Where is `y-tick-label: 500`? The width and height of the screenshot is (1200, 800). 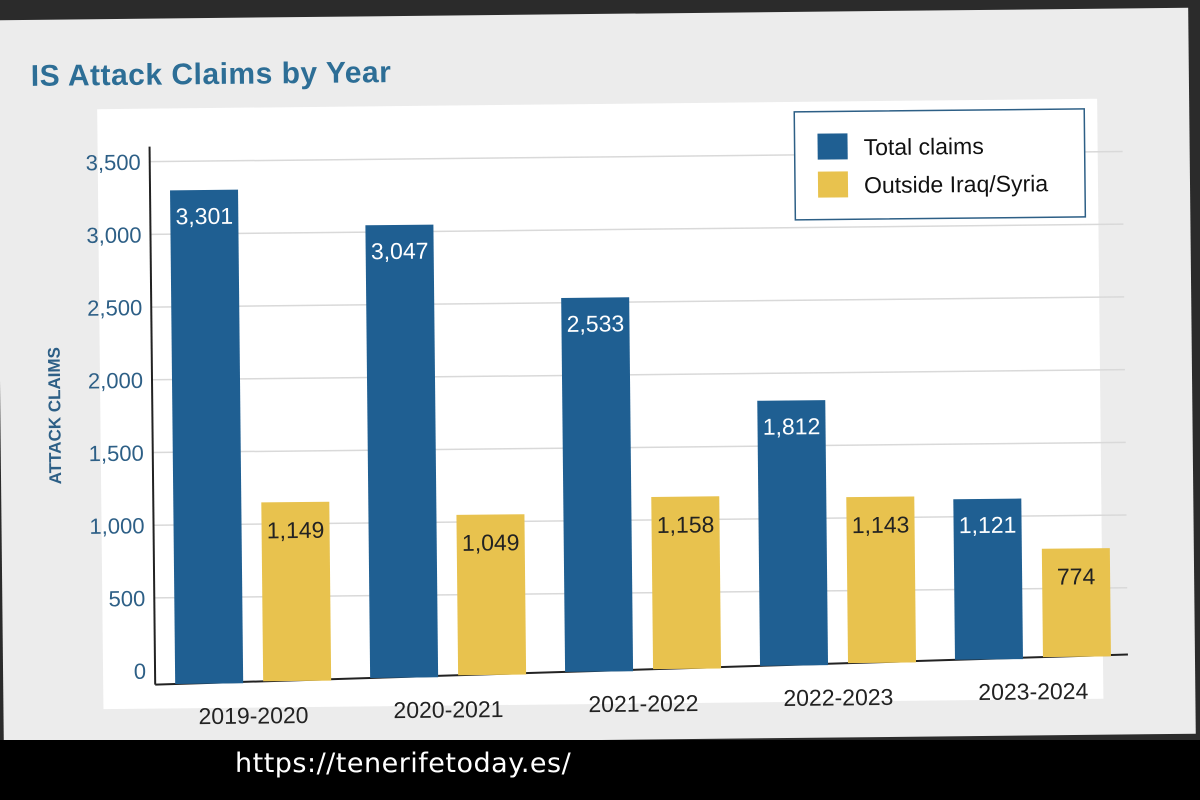
y-tick-label: 500 is located at coordinates (126, 598).